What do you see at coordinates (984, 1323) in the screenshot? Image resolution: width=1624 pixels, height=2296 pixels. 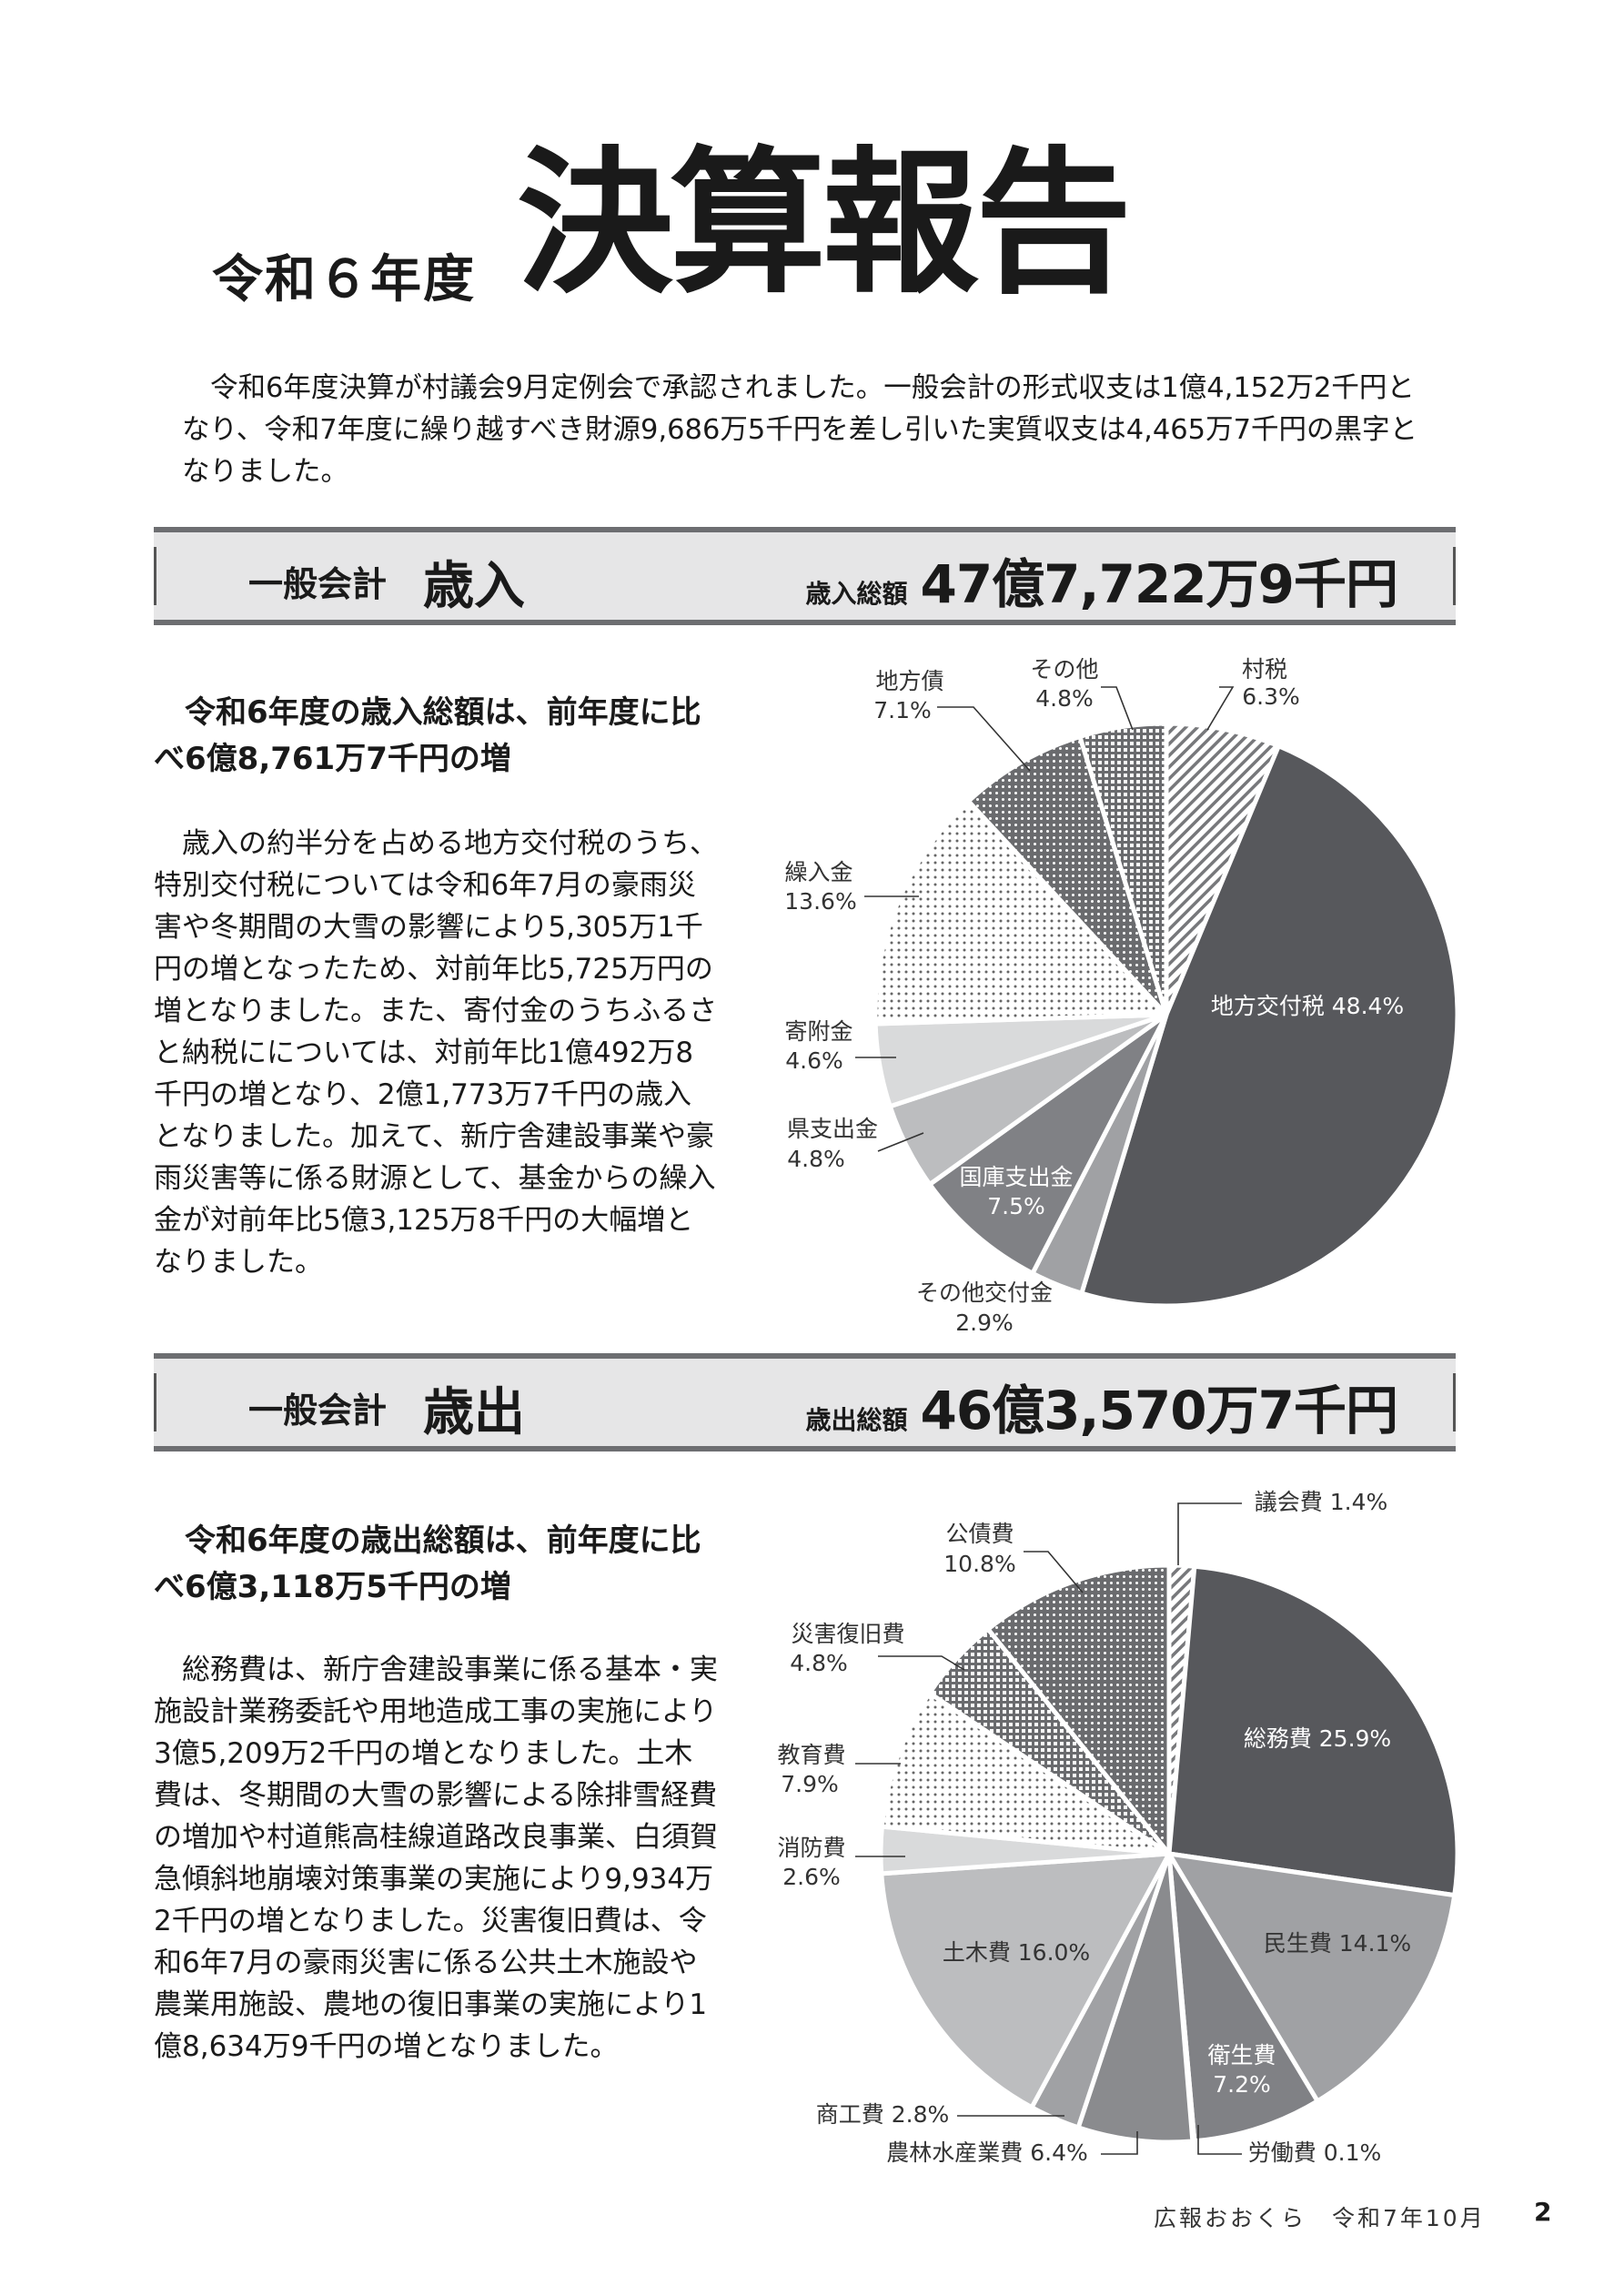 I see `slice-label-value: 2.9%` at bounding box center [984, 1323].